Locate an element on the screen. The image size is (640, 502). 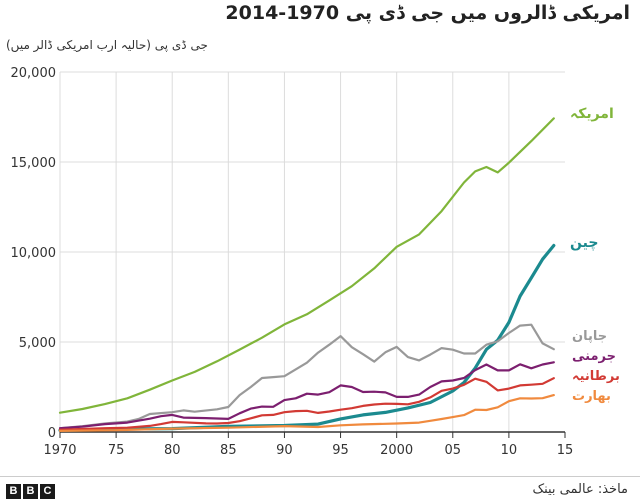
bbc-logo: B B C is located at coordinates (30, 491).